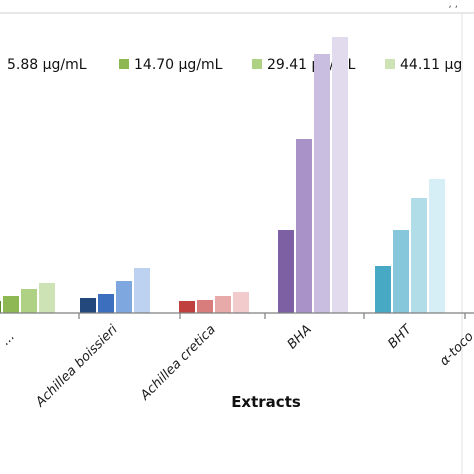 This screenshot has height=474, width=474. I want to click on legend: 5.88 μg/mL 14.70 μg/mL 29.41 μg/mL 44.11 μg, so click(234, 65).